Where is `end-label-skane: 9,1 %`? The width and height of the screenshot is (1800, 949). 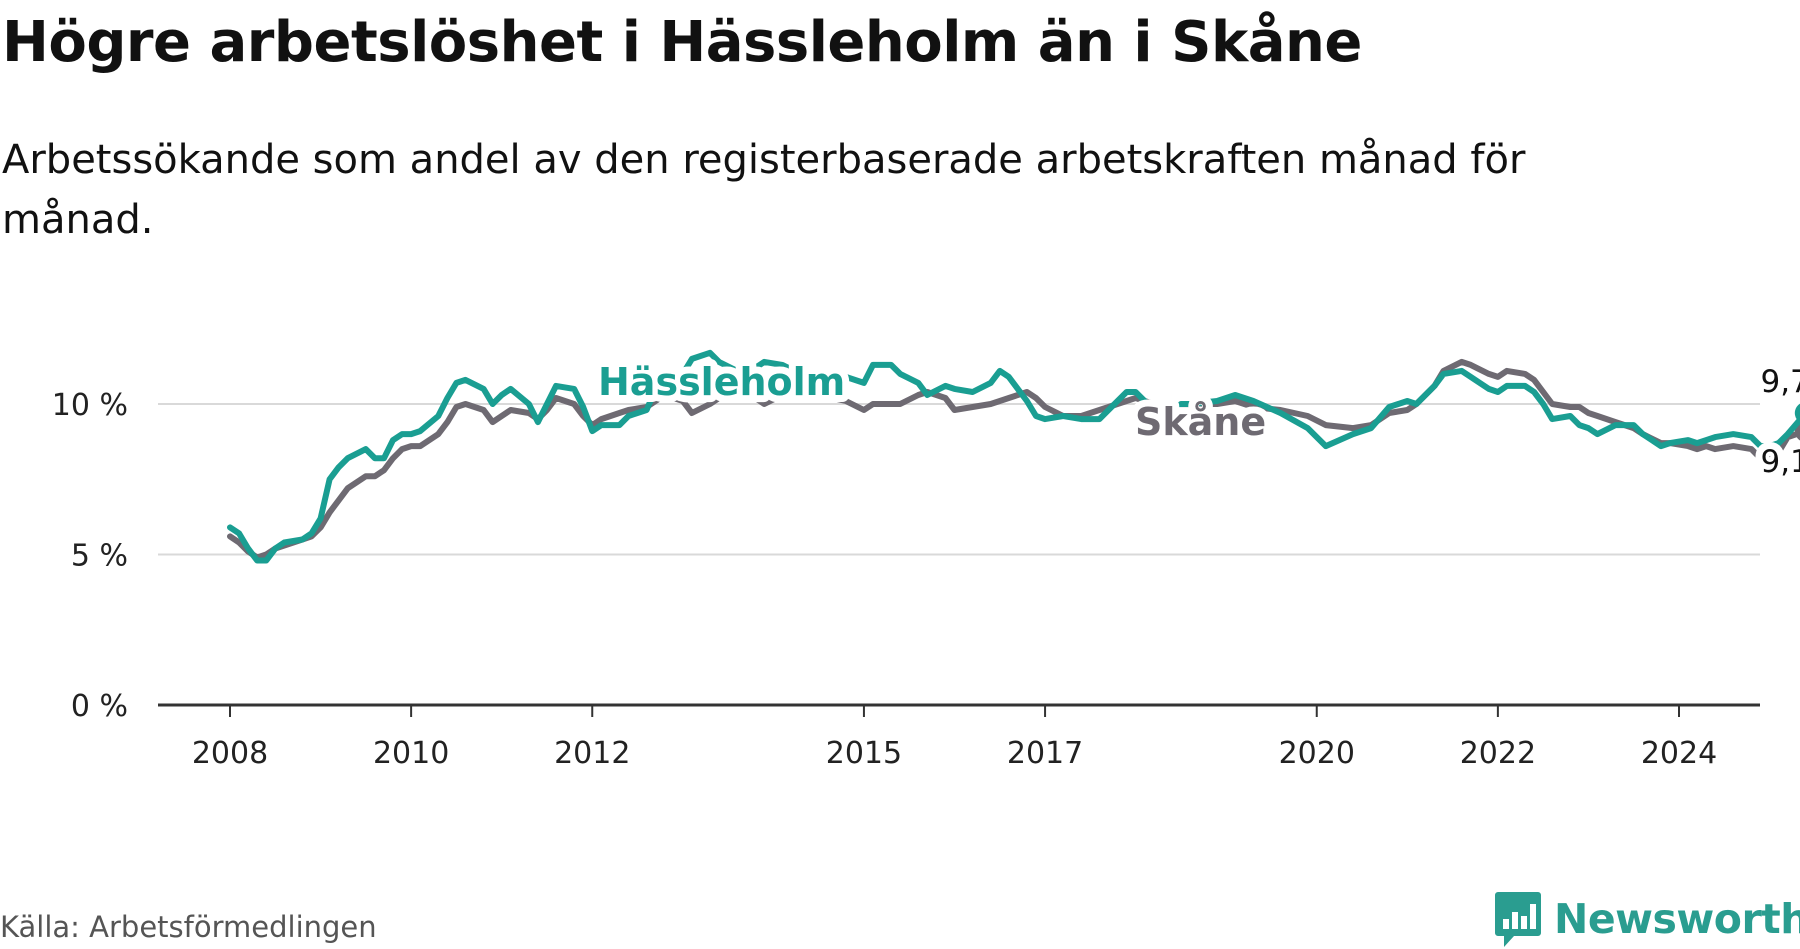
end-label-skane: 9,1 % is located at coordinates (1780, 462).